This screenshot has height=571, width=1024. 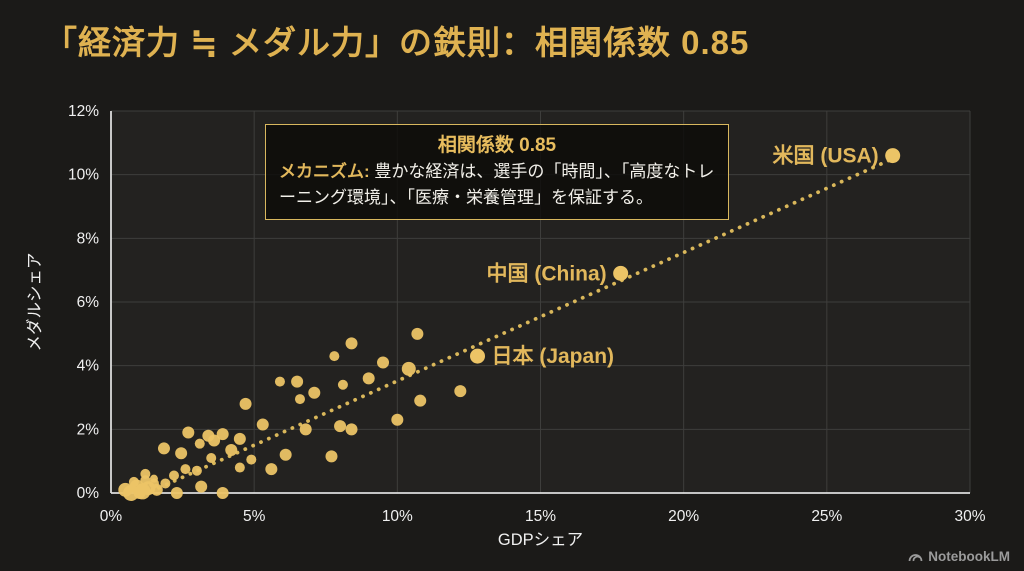 I want to click on x-tick-label: 0%, so click(x=111, y=516).